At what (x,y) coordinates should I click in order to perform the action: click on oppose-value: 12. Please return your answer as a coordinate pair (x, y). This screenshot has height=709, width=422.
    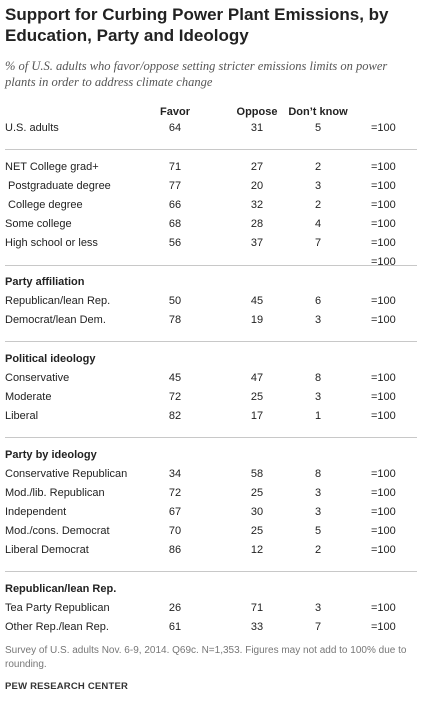
    Looking at the image, I should click on (257, 550).